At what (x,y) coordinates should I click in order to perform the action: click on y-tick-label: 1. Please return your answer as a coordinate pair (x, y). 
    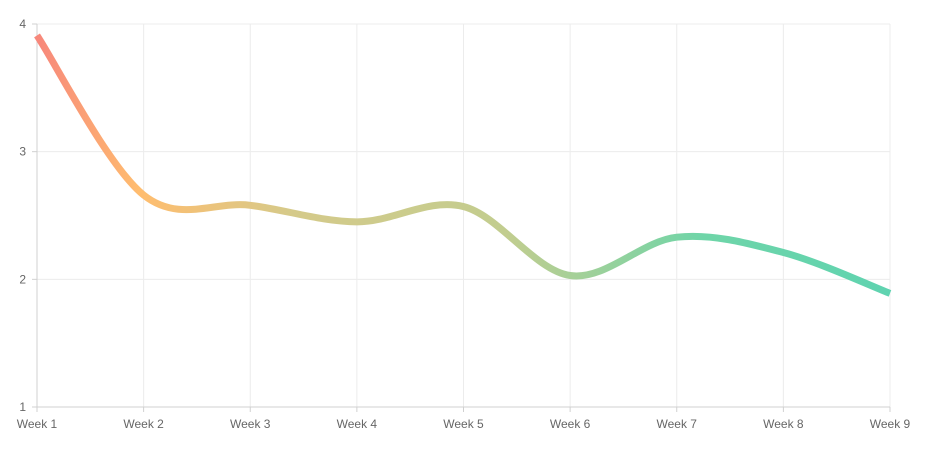
    Looking at the image, I should click on (22, 407).